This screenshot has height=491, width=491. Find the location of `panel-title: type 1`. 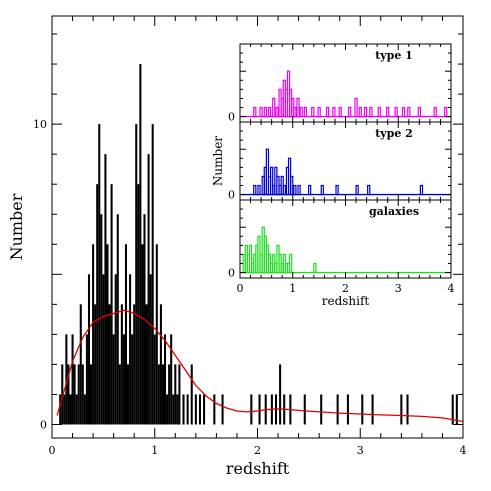

panel-title: type 1 is located at coordinates (394, 55).